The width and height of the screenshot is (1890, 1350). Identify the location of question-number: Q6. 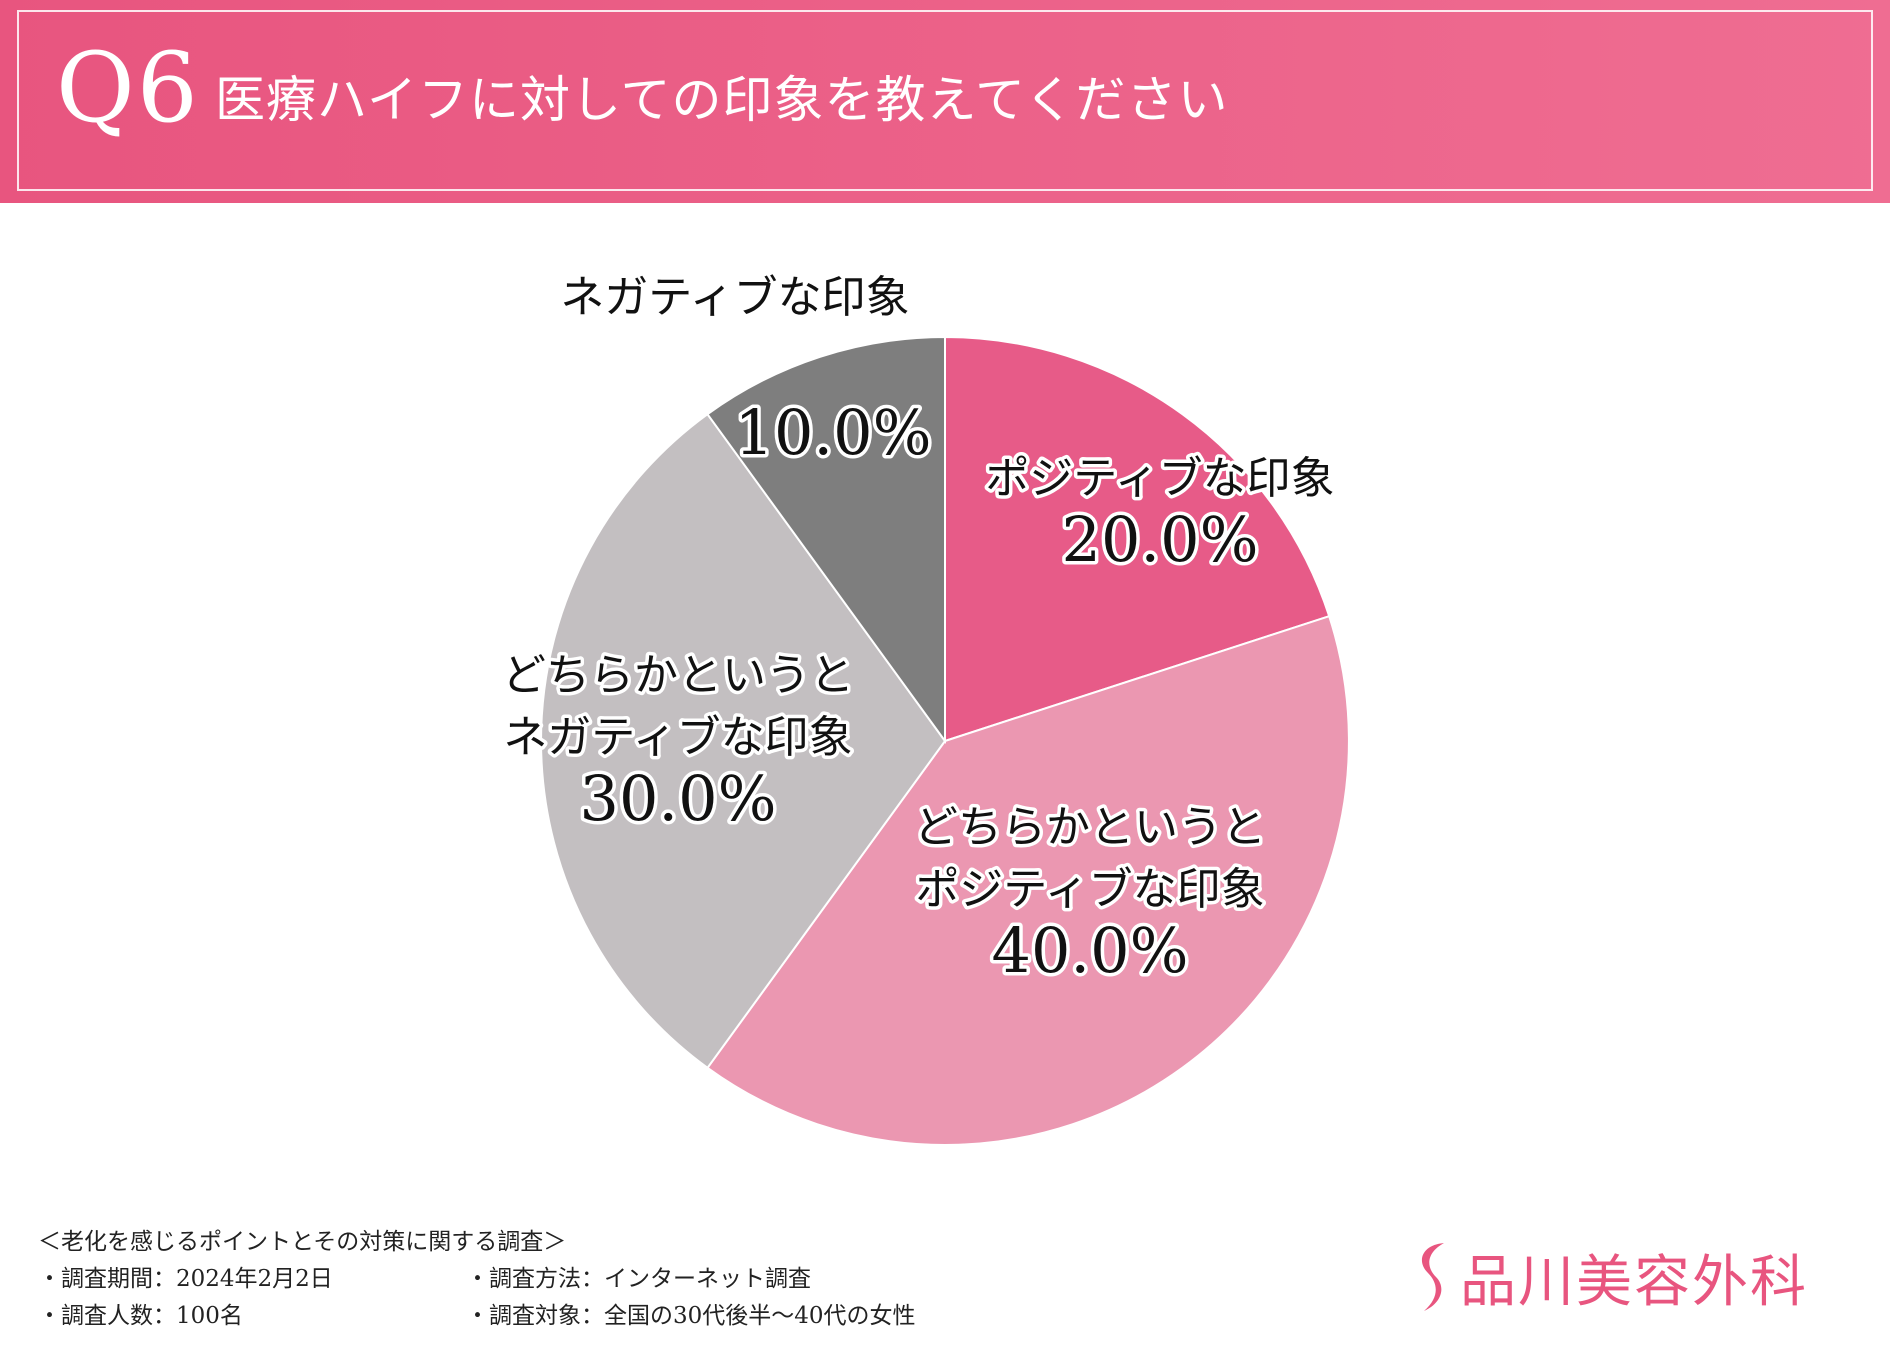
(128, 88).